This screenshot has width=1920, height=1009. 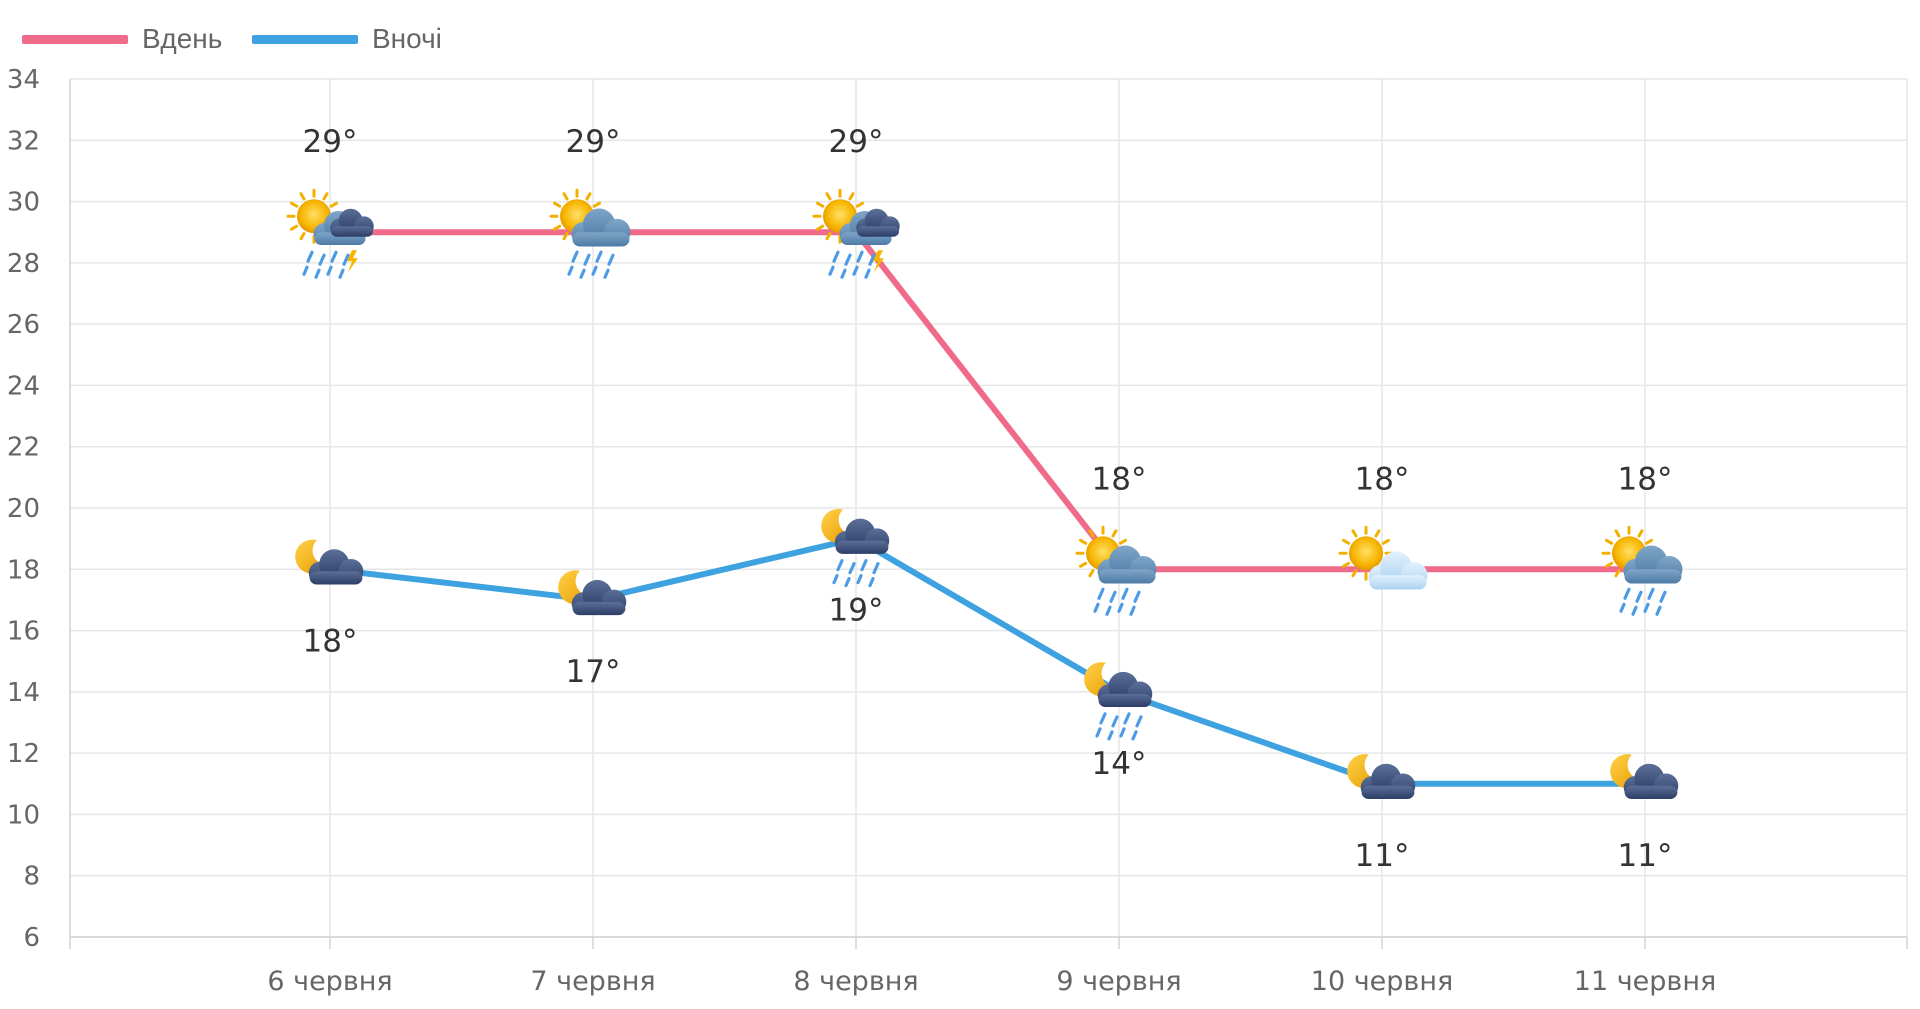 I want to click on x-tick-label: 10 червня, so click(x=1382, y=981).